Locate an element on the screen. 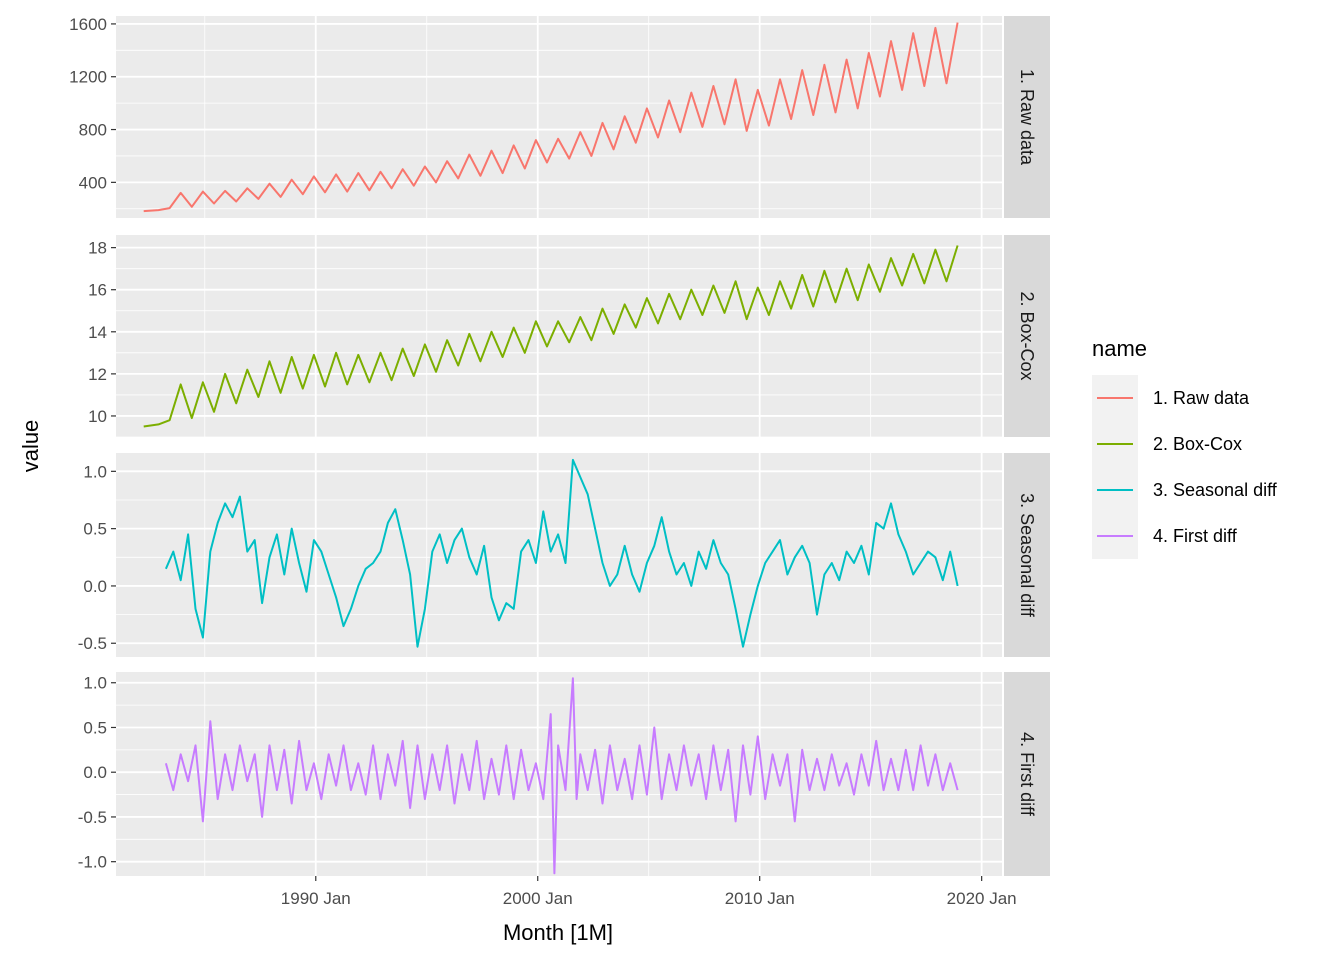  legend-label: 2. Box-Cox is located at coordinates (1197, 444).